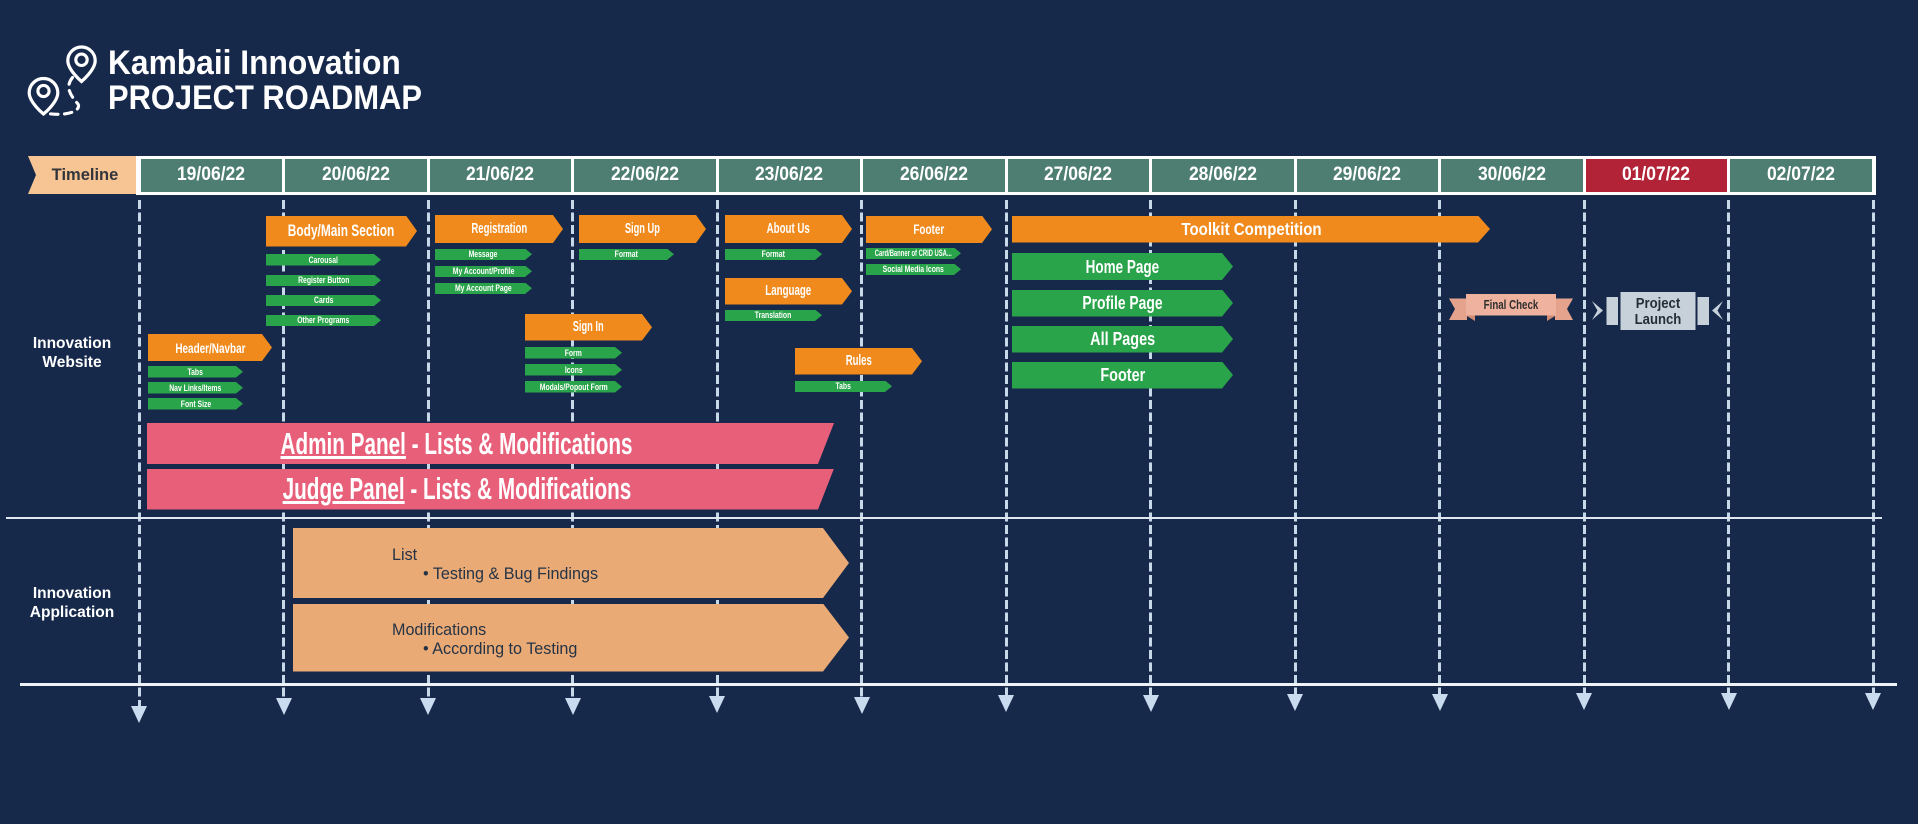  I want to click on svg-text: Project, so click(1658, 302).